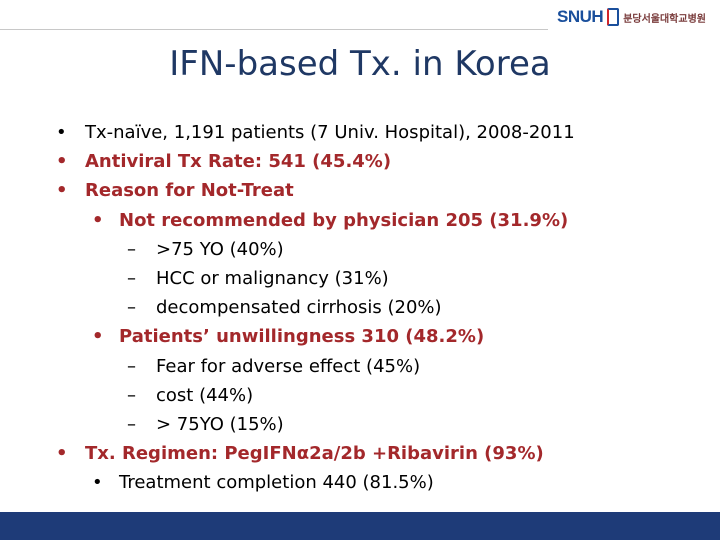 The image size is (720, 540). Describe the element at coordinates (288, 366) in the screenshot. I see `bullet-text: Fear for adverse effect (45%)` at that location.